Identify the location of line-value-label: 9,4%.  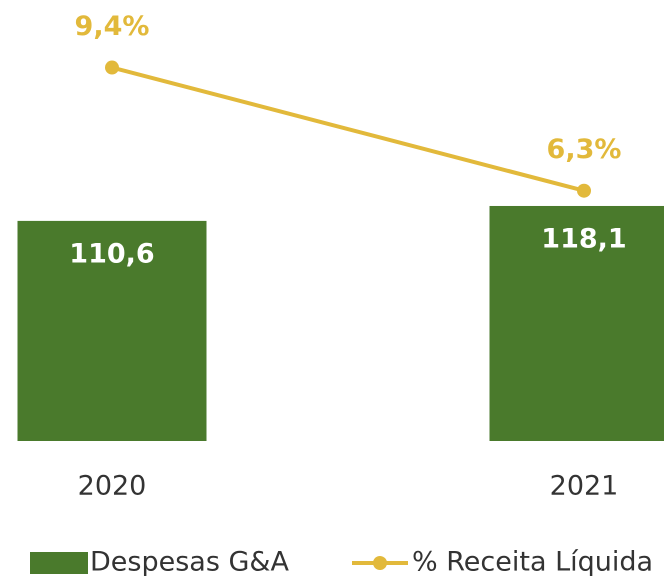
(112, 26).